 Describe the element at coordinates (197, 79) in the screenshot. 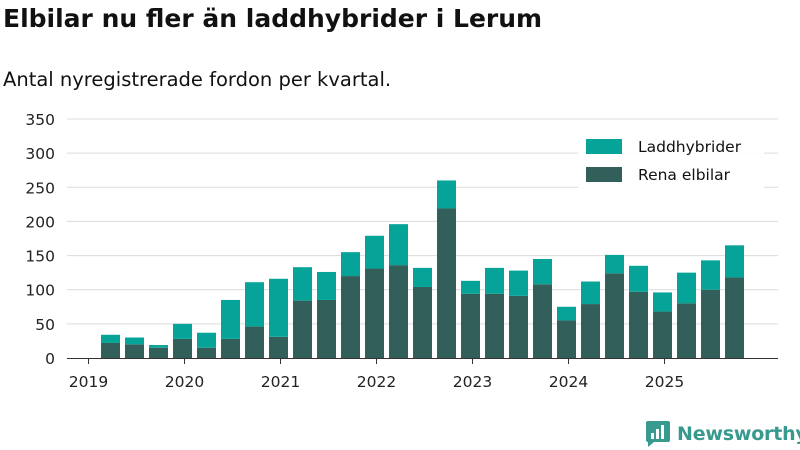

I see `chart-subtitle: Antal nyregistrerade fordon per kvartal.` at that location.